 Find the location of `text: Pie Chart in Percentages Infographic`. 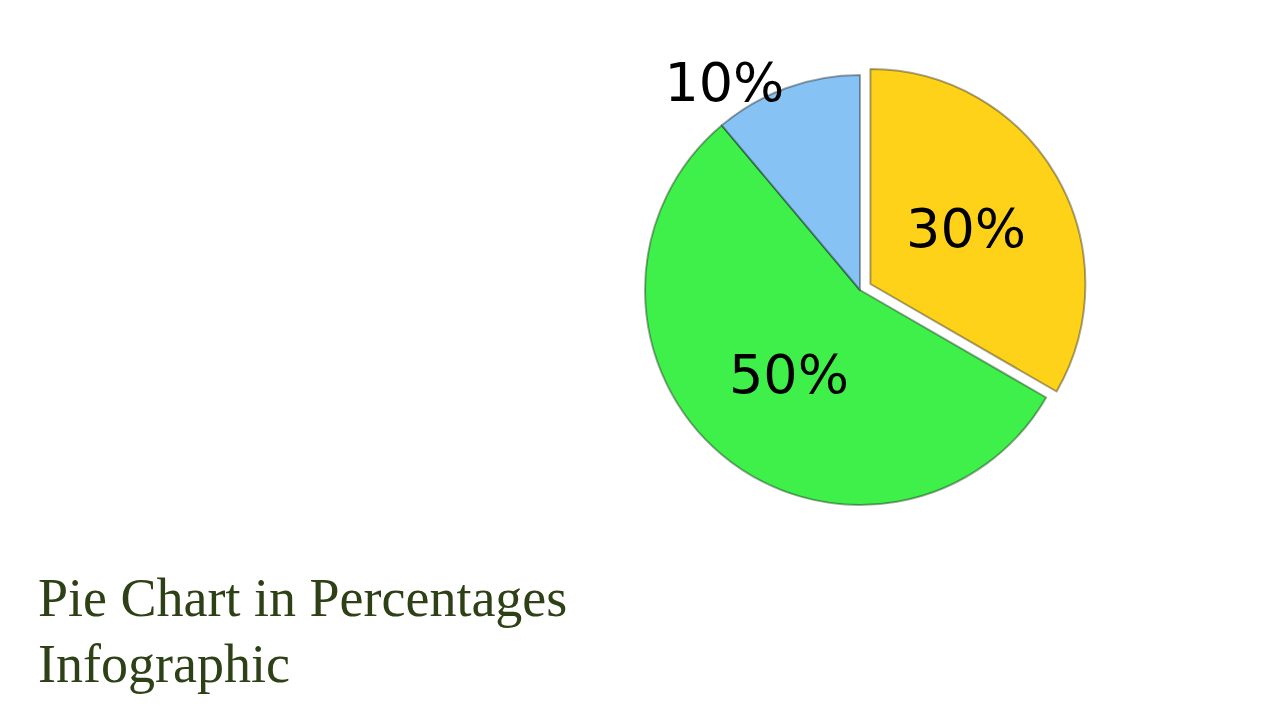

text: Pie Chart in Percentages Infographic is located at coordinates (303, 631).